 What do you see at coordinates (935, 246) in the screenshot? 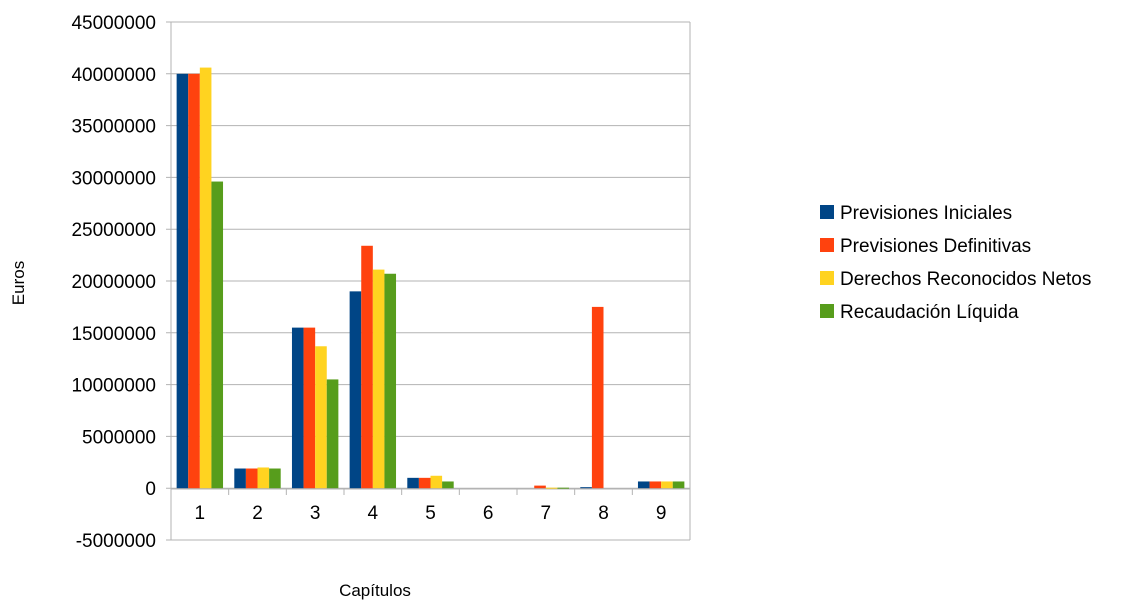
I see `legend-label: Previsiones Definitivas` at bounding box center [935, 246].